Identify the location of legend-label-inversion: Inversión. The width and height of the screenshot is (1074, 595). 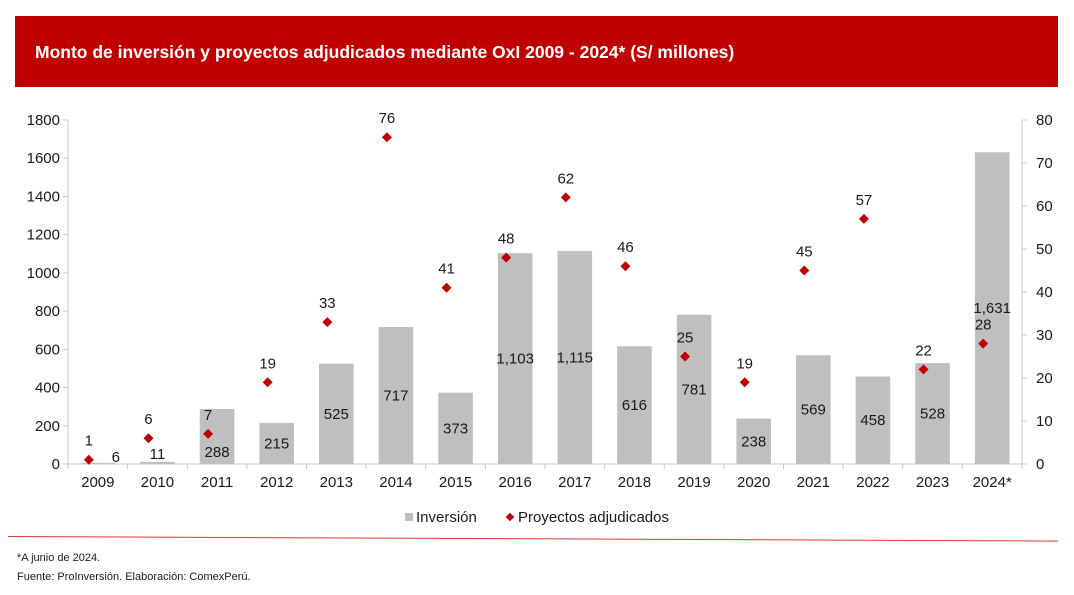
(446, 517).